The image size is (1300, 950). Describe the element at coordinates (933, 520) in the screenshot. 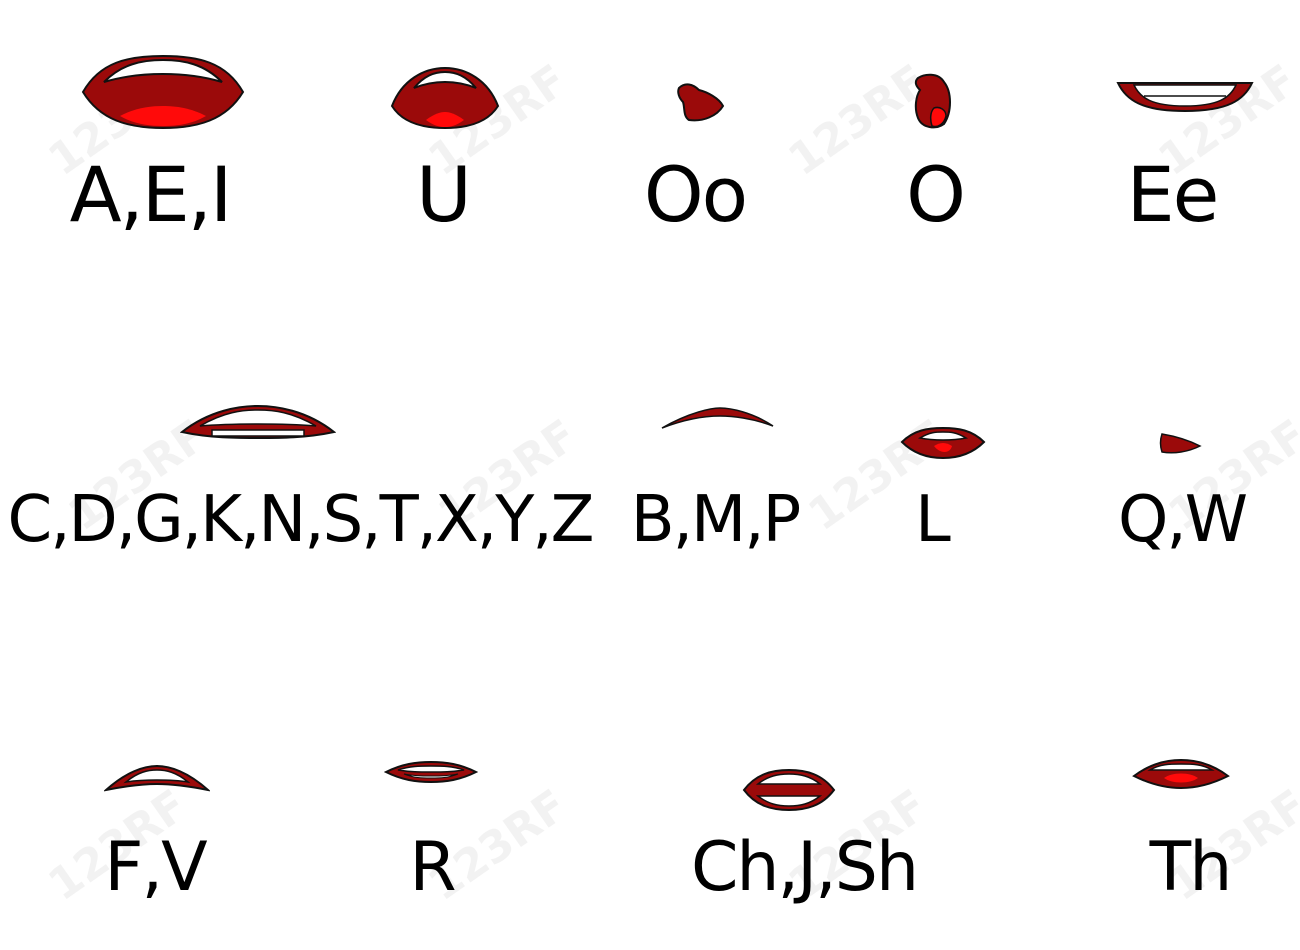

I see `phoneme-label: L` at that location.